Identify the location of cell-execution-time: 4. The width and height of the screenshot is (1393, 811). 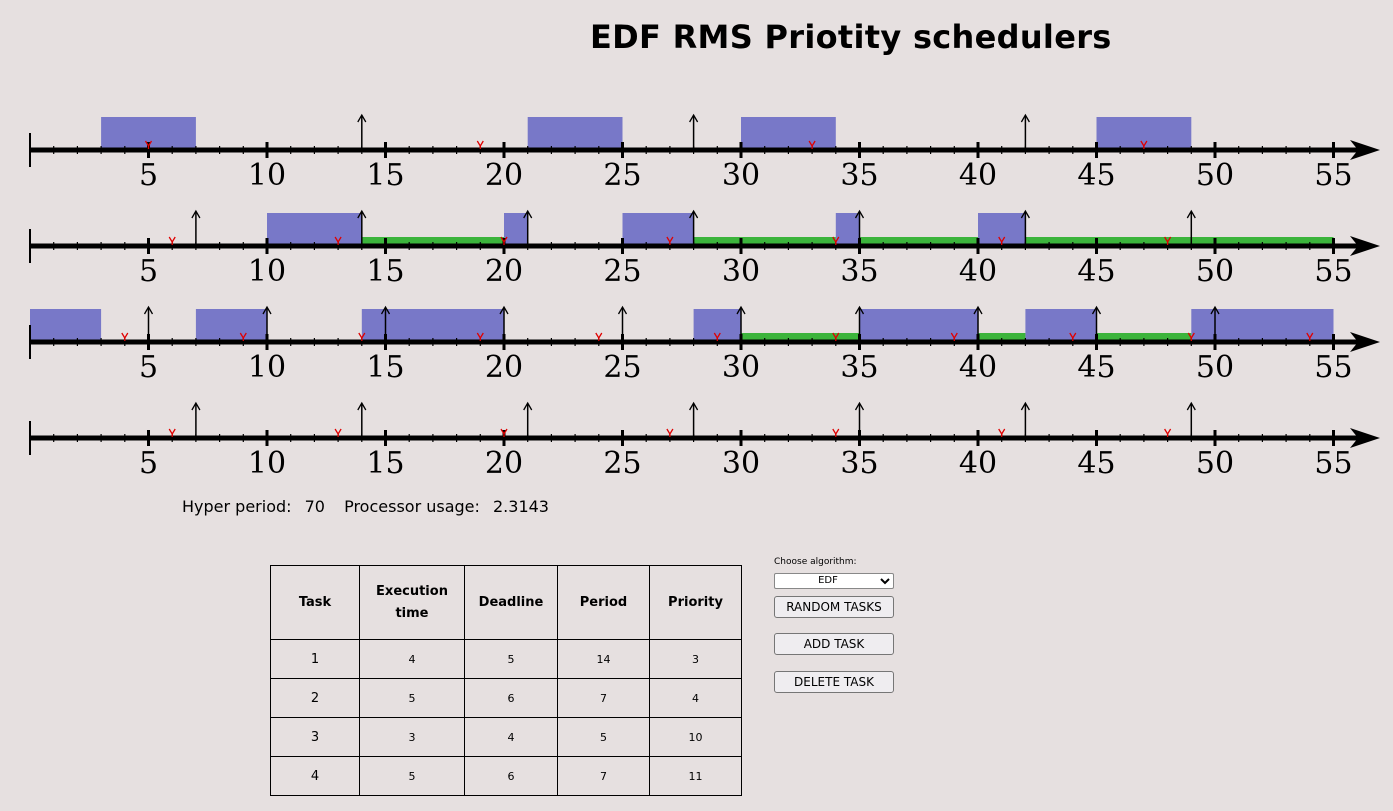
(412, 659).